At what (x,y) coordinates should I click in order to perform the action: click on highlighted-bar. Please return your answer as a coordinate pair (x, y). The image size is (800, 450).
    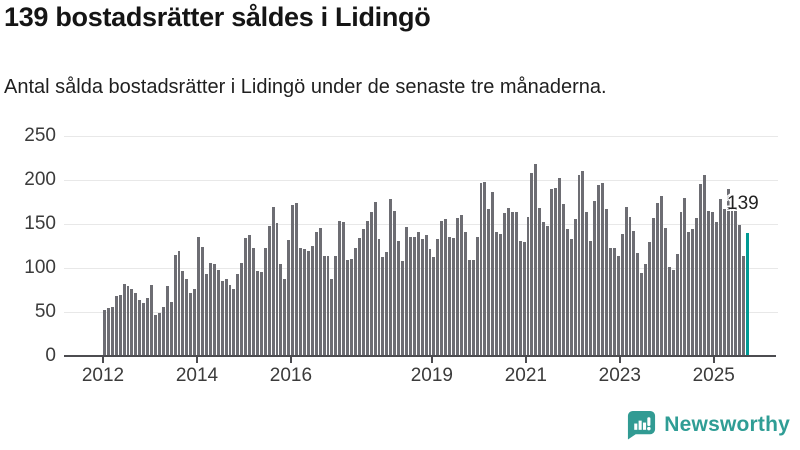
    Looking at the image, I should click on (748, 293).